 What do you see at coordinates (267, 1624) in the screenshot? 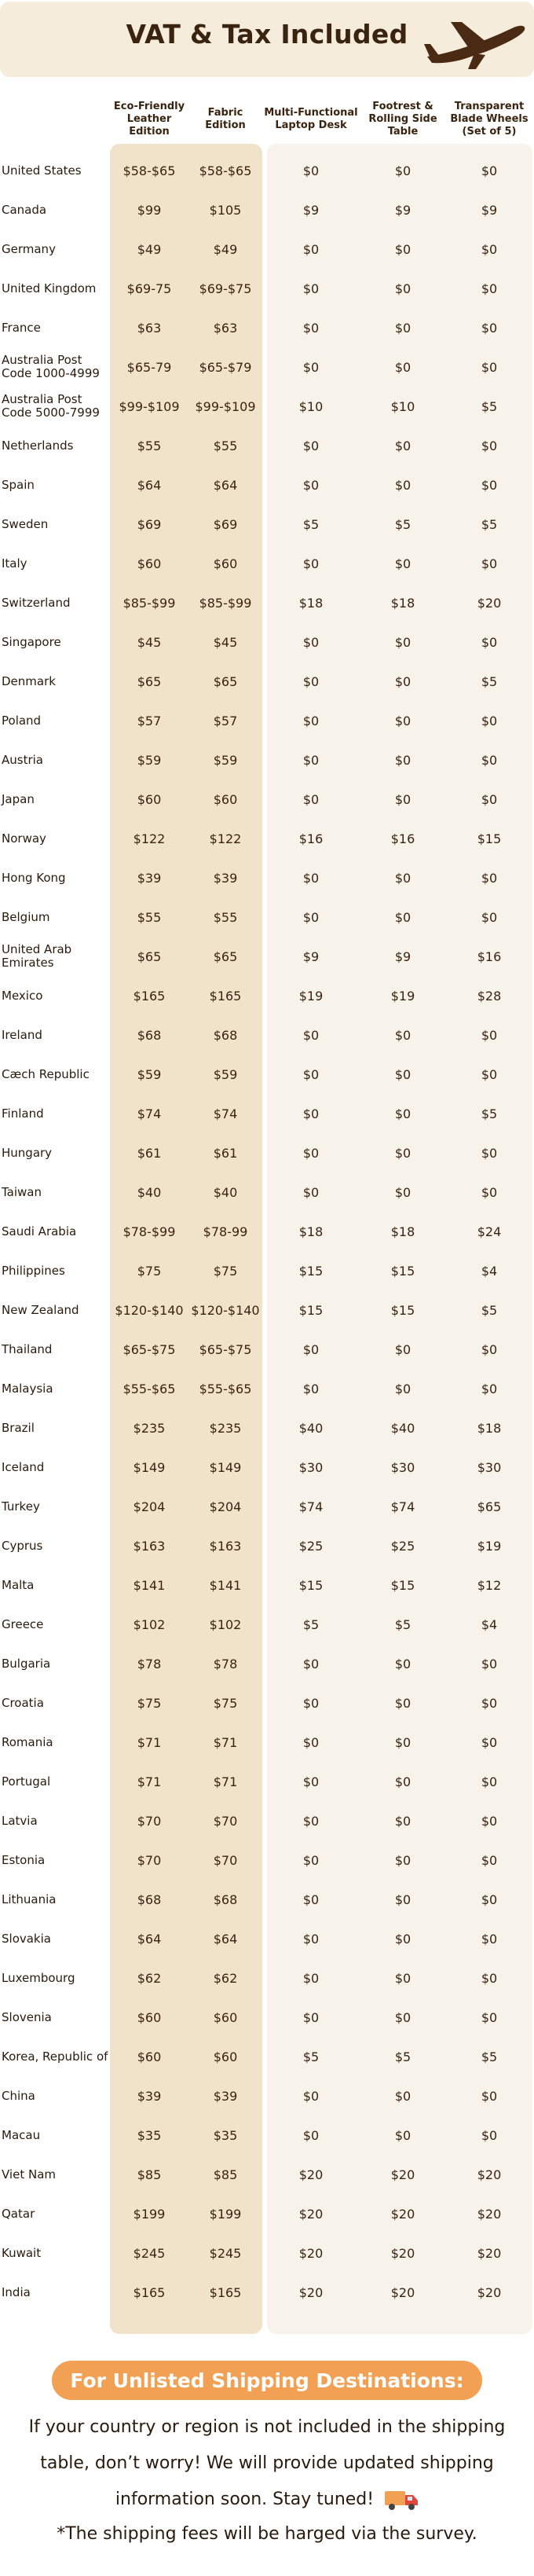
I see `table-row: Greece $102 $102 $5 $5 $4` at bounding box center [267, 1624].